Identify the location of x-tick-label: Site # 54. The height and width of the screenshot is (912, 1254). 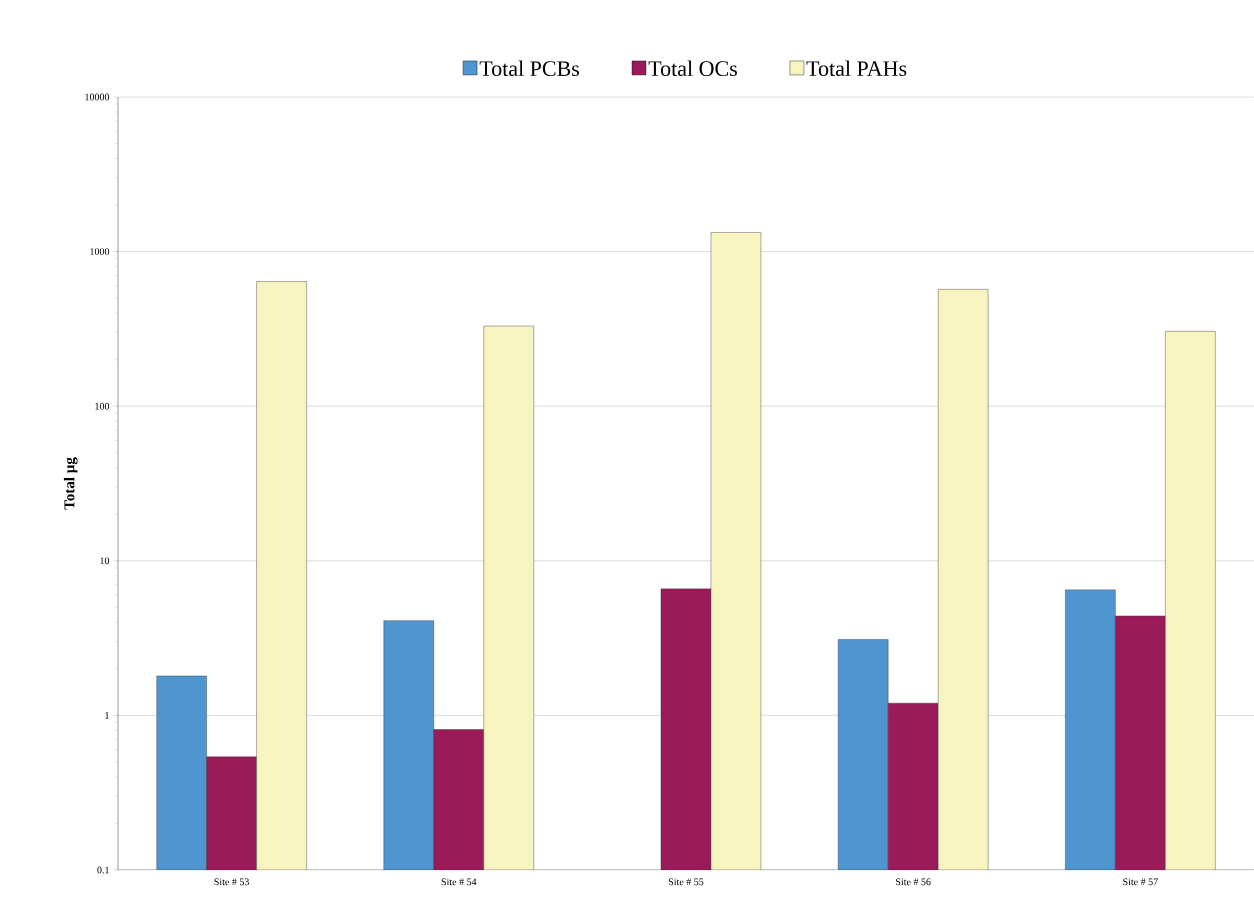
(459, 882).